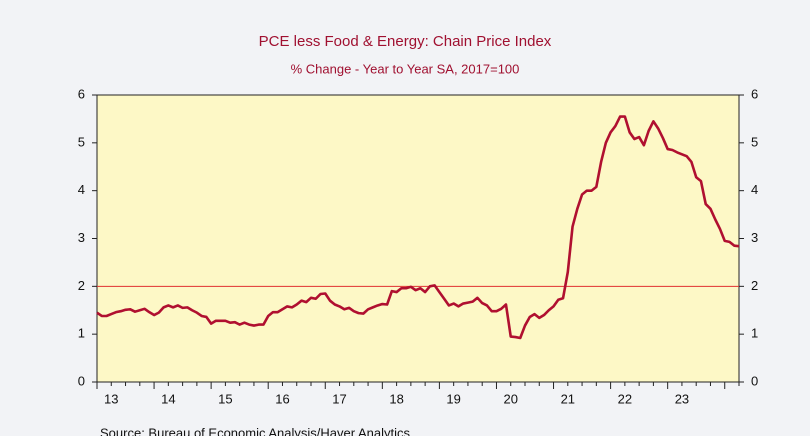 The height and width of the screenshot is (436, 810). What do you see at coordinates (396, 398) in the screenshot?
I see `x-tick-label: 18` at bounding box center [396, 398].